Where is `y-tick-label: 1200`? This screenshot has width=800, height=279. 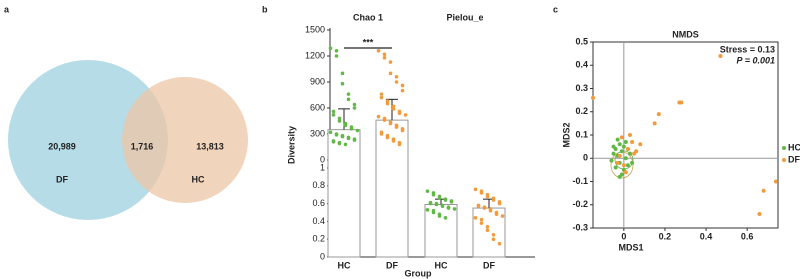
y-tick-label: 1200 is located at coordinates (315, 55).